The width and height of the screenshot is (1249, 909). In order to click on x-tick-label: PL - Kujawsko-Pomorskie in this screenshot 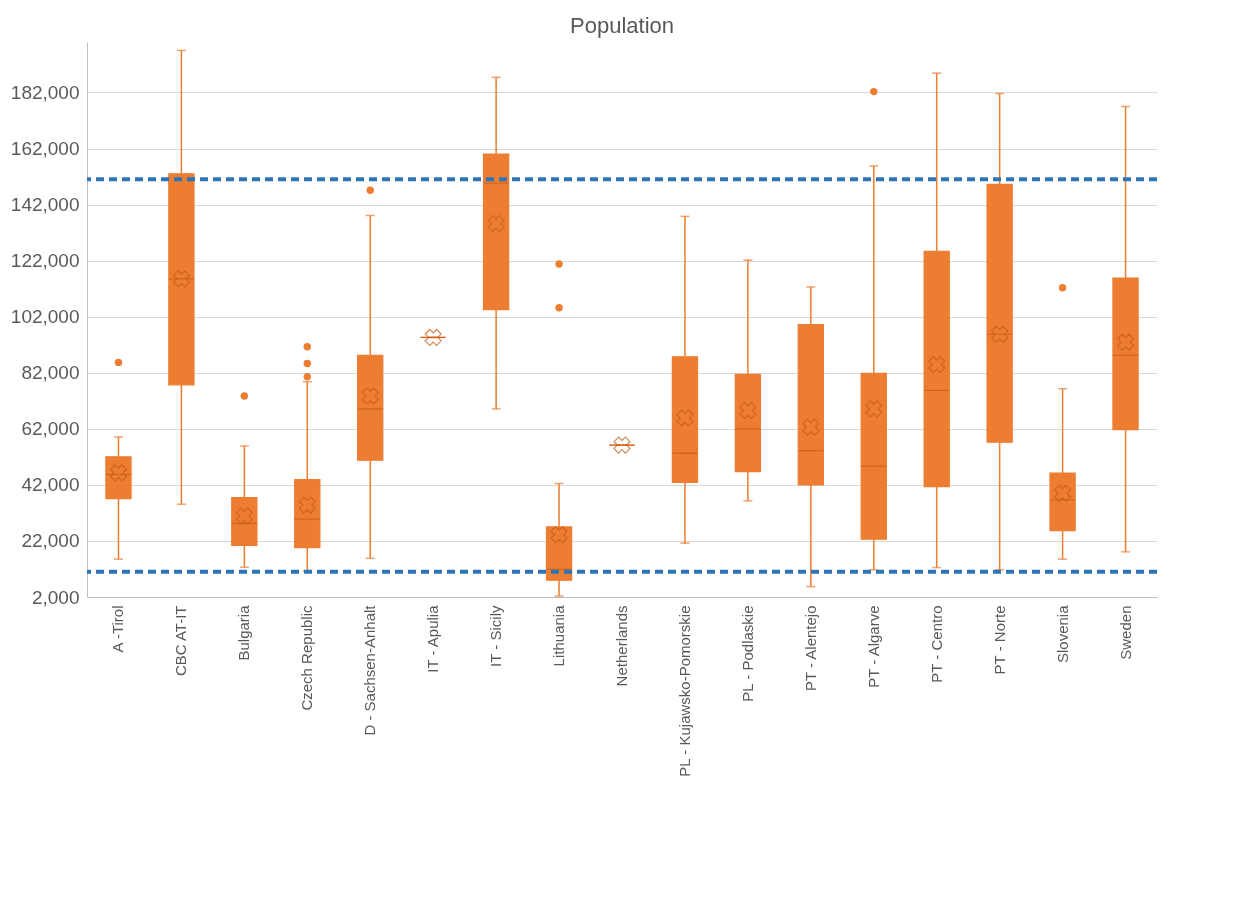, I will do `click(684, 691)`.